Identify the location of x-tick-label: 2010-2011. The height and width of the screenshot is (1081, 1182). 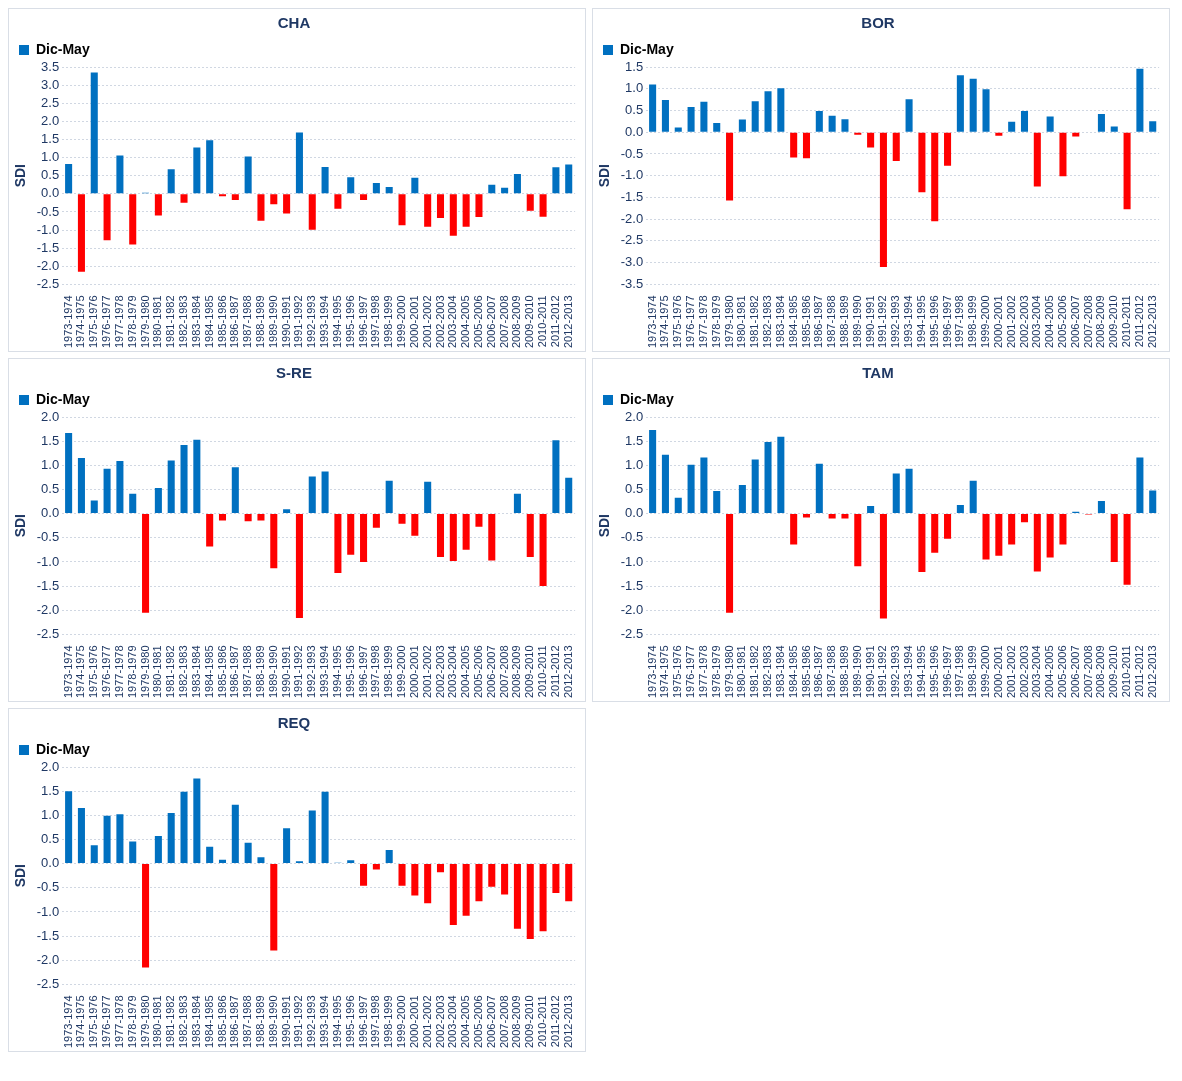
(1126, 671).